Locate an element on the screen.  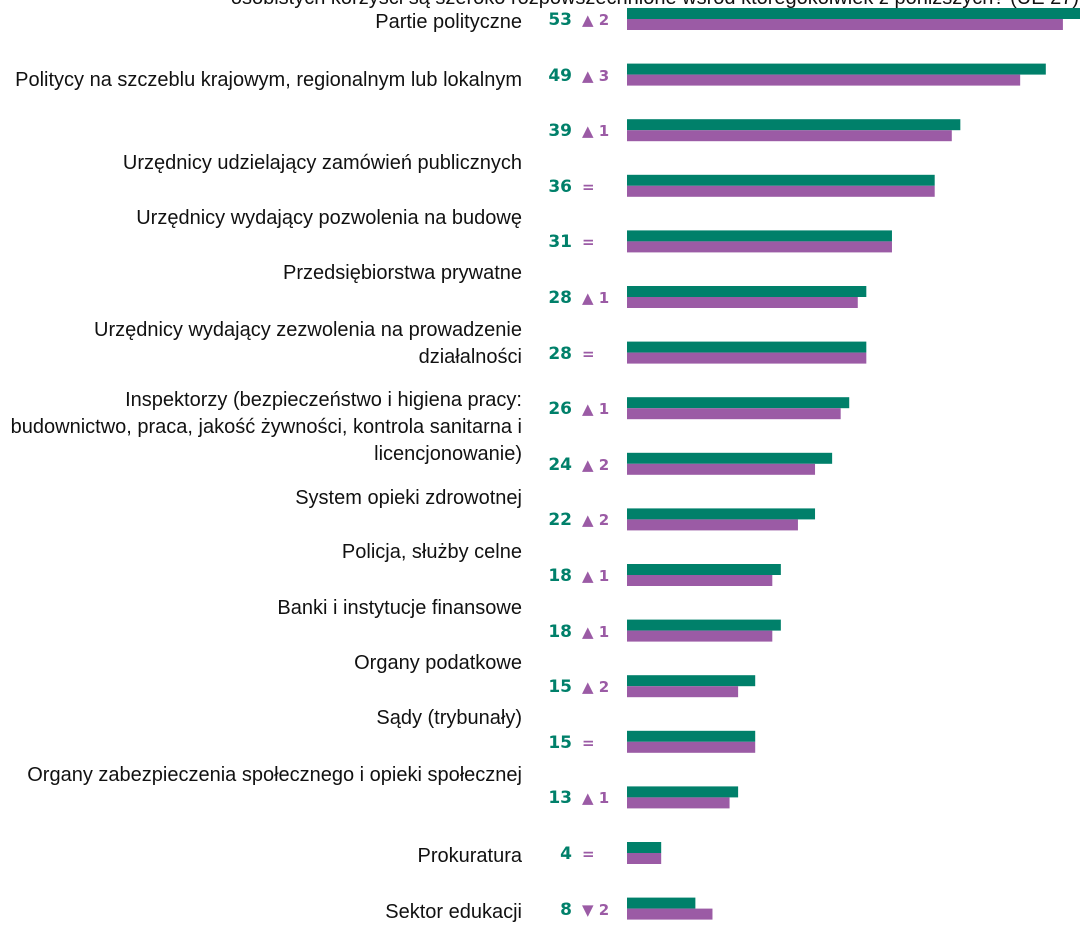
category-label: Sądy (trybunały) is located at coordinates (449, 717).